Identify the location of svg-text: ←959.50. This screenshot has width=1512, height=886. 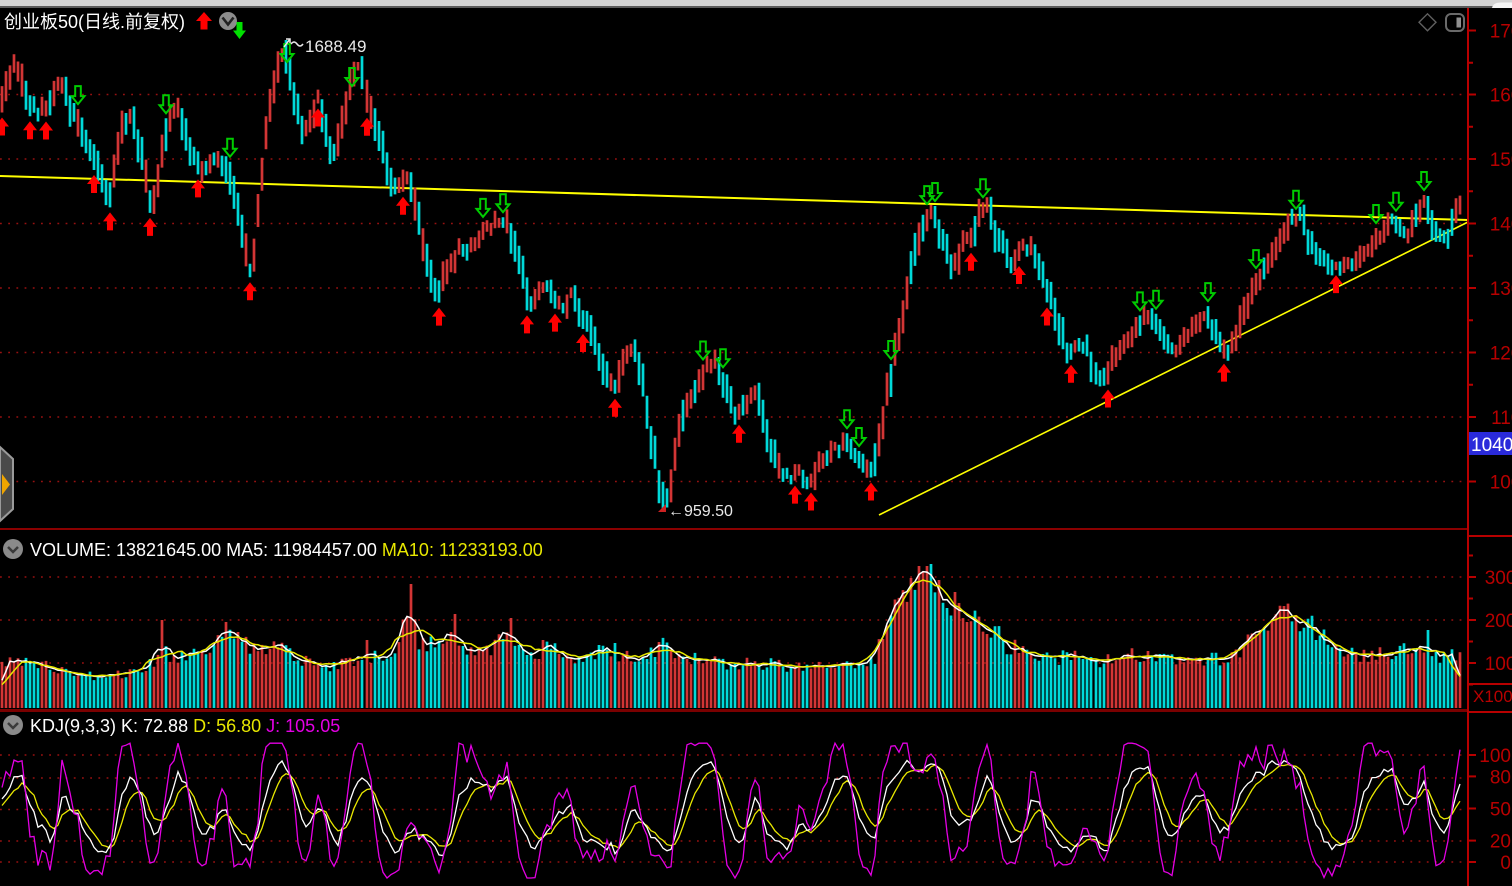
(700, 511).